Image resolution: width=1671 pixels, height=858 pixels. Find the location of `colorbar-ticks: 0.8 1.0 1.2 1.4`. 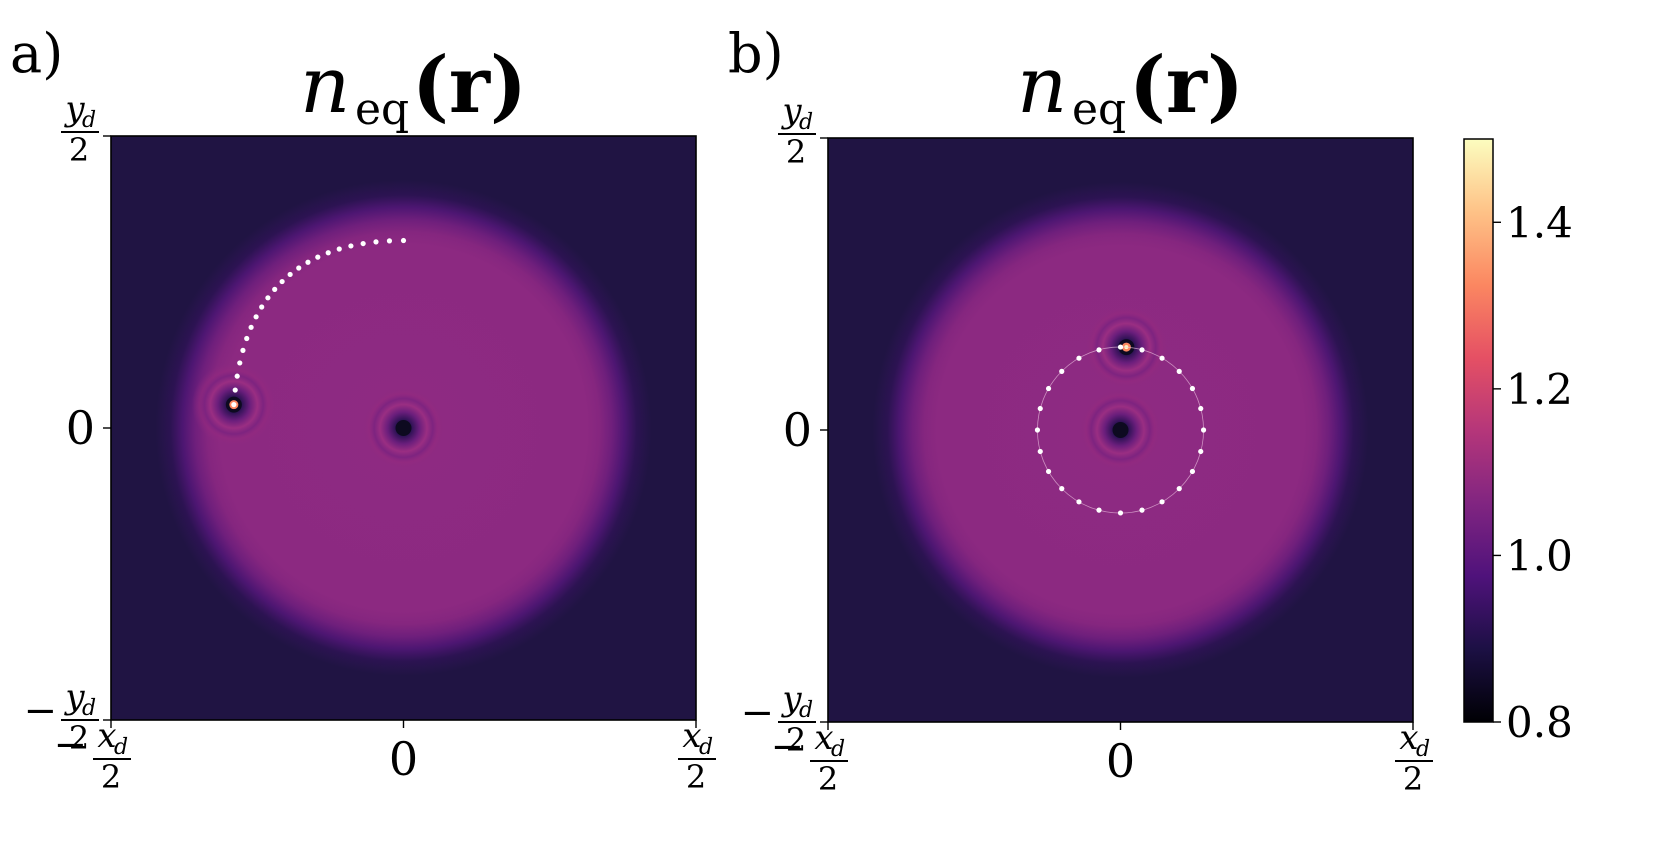

colorbar-ticks: 0.8 1.0 1.2 1.4 is located at coordinates (1533, 472).